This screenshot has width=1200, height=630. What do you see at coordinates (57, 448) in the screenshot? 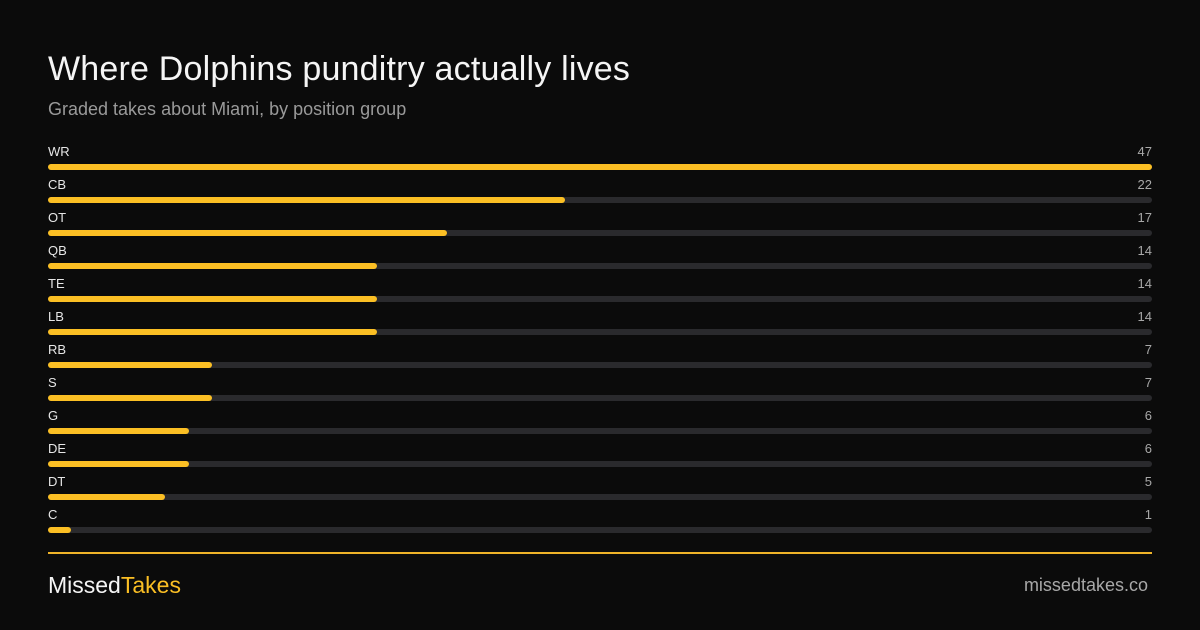
I see `bar-label: DE` at bounding box center [57, 448].